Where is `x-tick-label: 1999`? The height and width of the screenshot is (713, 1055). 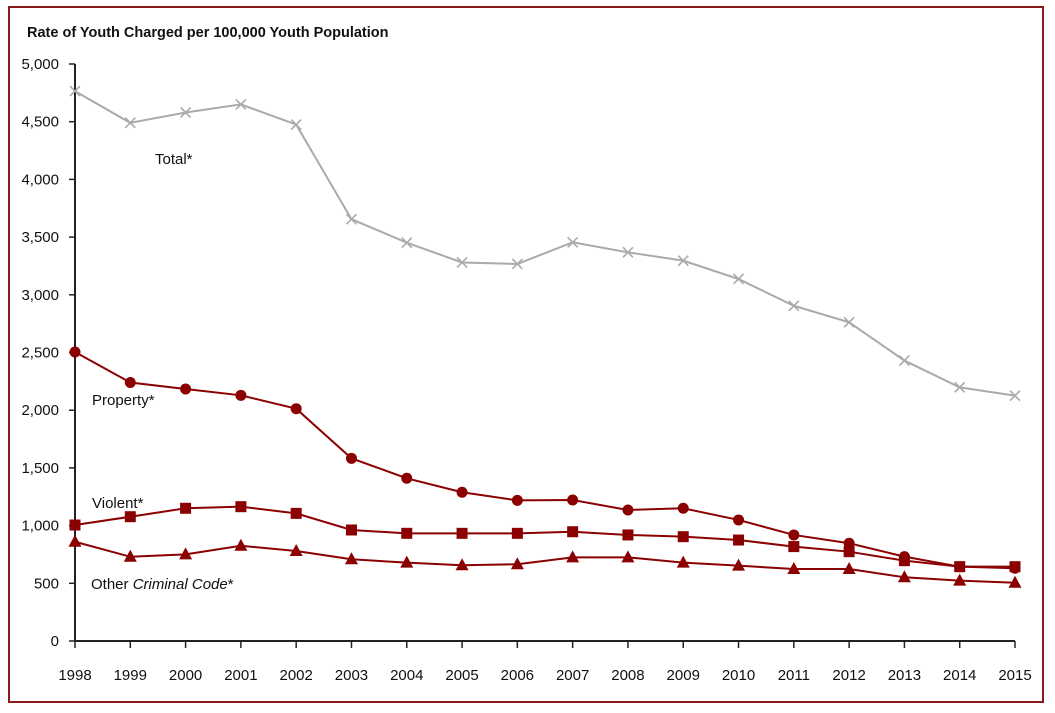 x-tick-label: 1999 is located at coordinates (130, 675).